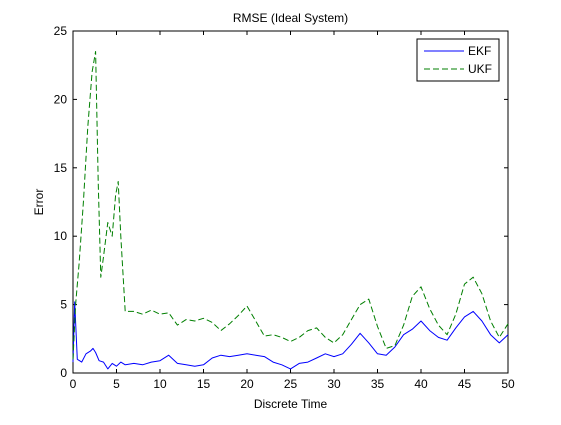 This screenshot has height=425, width=561. What do you see at coordinates (61, 168) in the screenshot?
I see `y-tick-label: 15` at bounding box center [61, 168].